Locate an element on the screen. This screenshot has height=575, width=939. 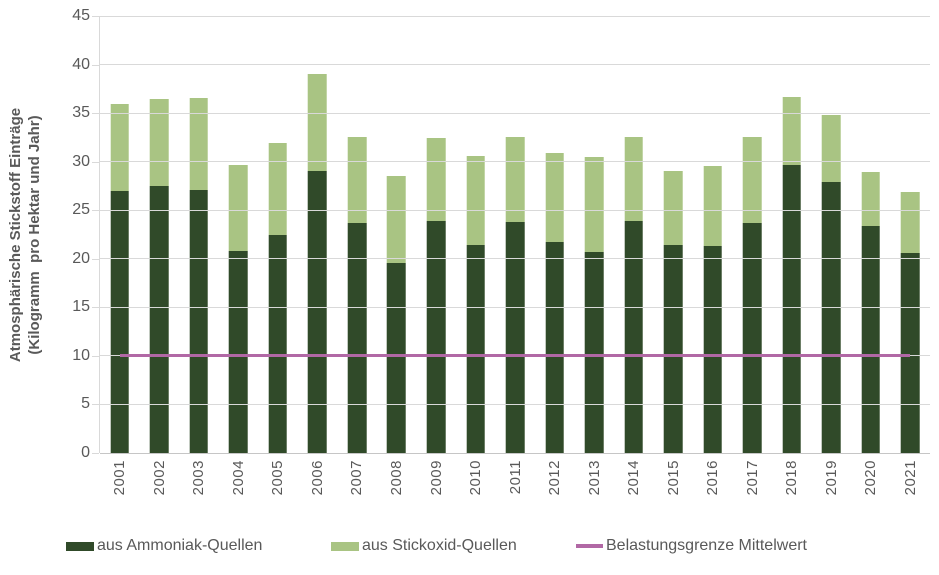
x-axis-label-2005: 2005 is located at coordinates (278, 478).